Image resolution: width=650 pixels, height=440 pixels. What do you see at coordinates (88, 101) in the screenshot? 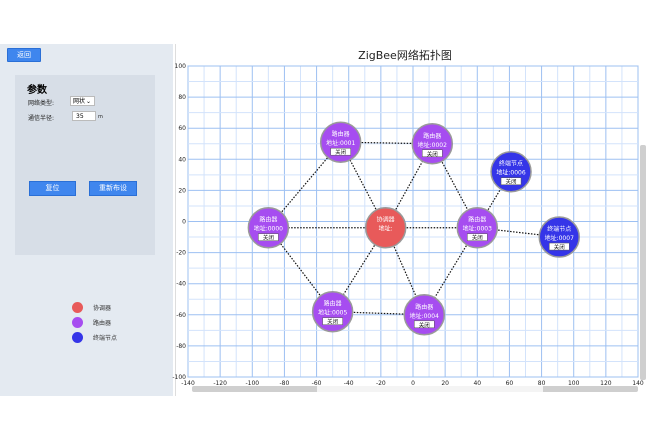
I see `chevron-down-icon: ⌄` at bounding box center [88, 101].